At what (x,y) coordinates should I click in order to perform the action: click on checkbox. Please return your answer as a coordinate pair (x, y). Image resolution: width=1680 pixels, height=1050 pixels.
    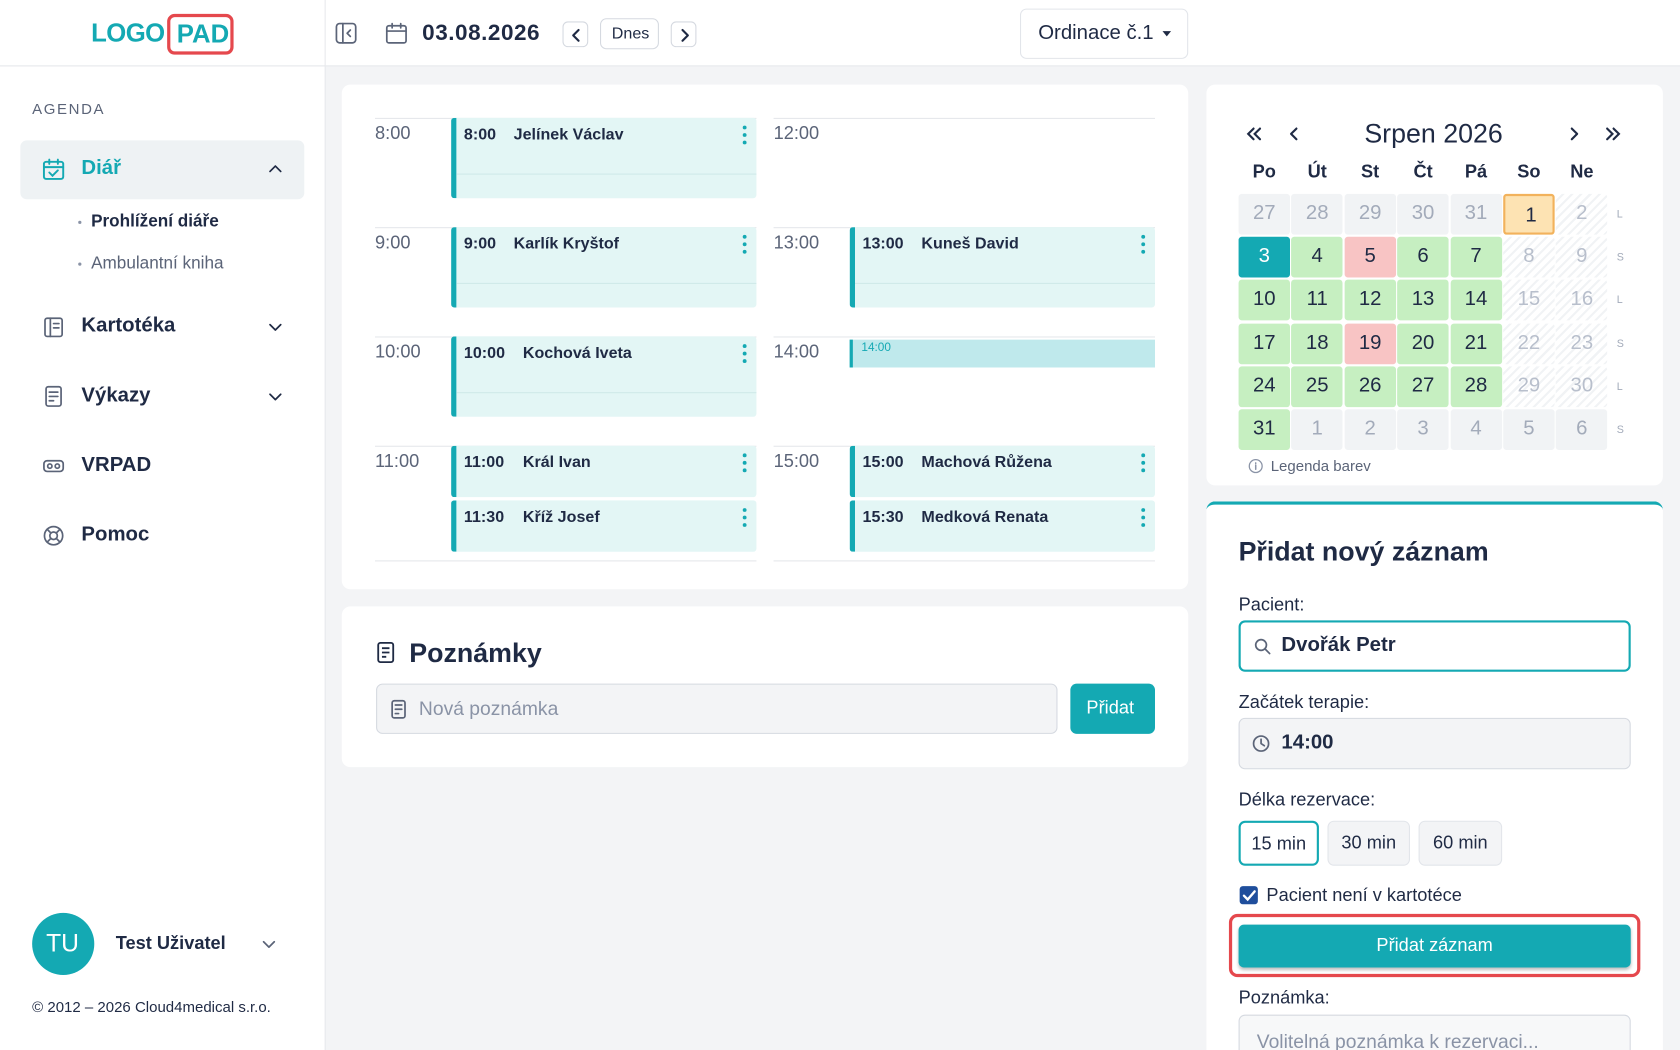
    Looking at the image, I should click on (1248, 895).